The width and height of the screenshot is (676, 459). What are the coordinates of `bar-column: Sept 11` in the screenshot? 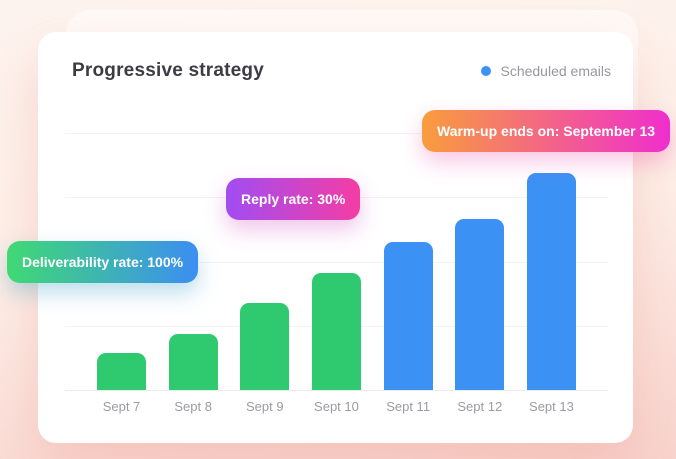 It's located at (408, 328).